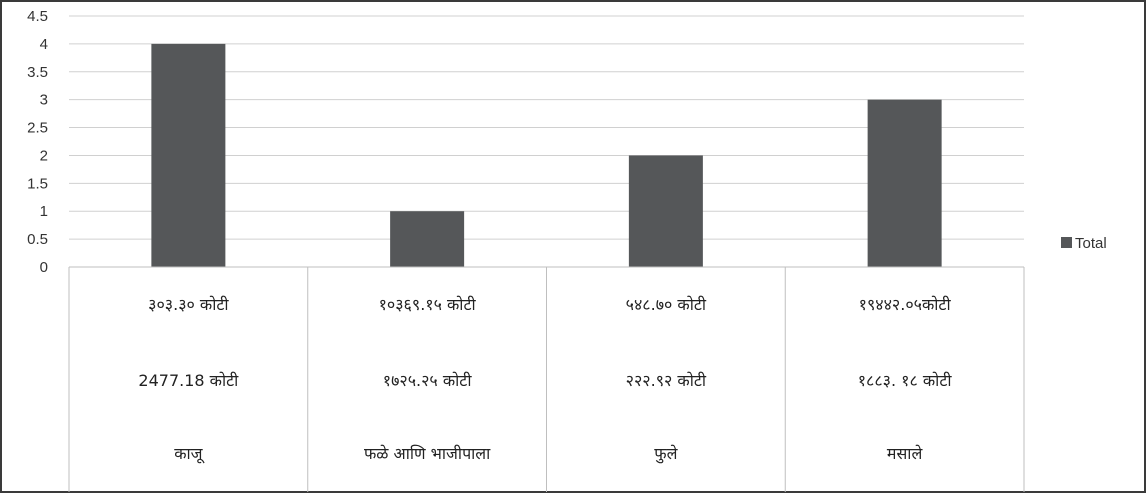 The width and height of the screenshot is (1146, 495). Describe the element at coordinates (37, 72) in the screenshot. I see `y-tick-label: 3.5` at that location.